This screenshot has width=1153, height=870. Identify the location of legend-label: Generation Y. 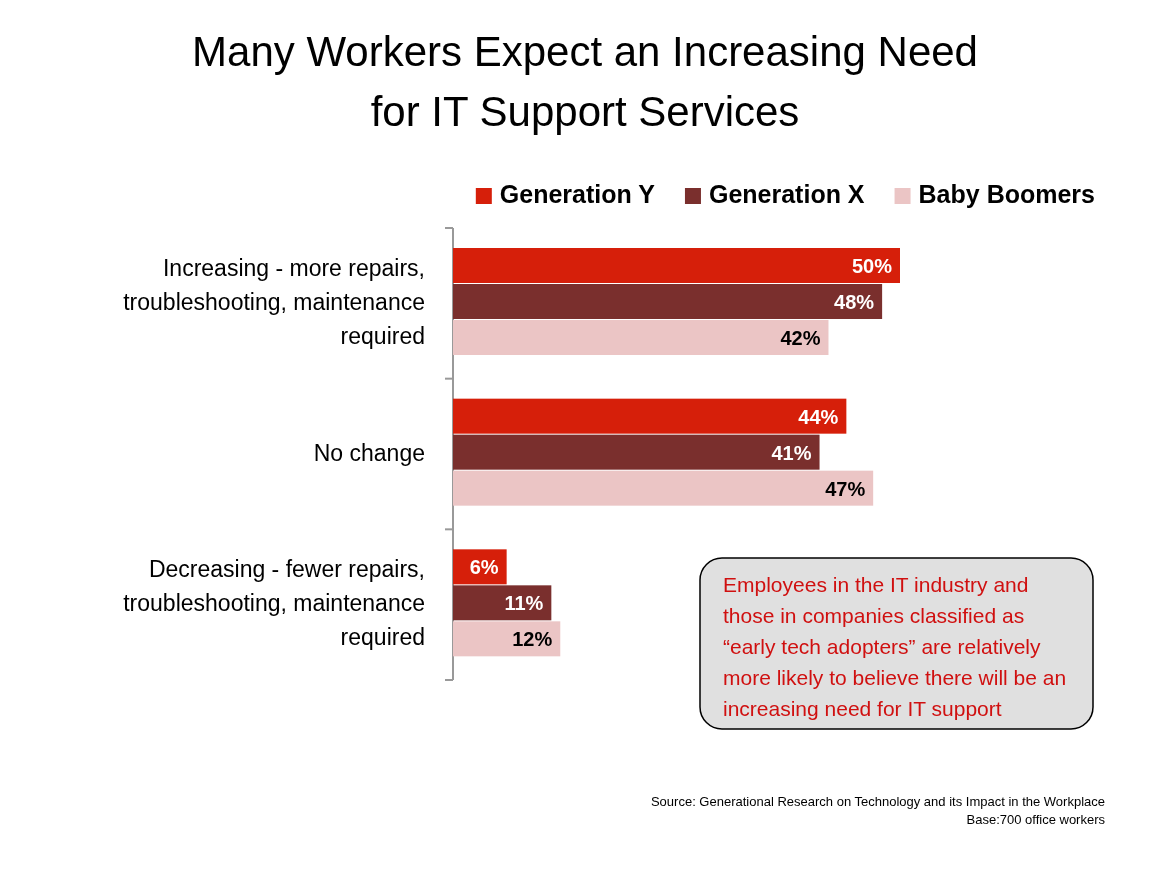
(577, 194).